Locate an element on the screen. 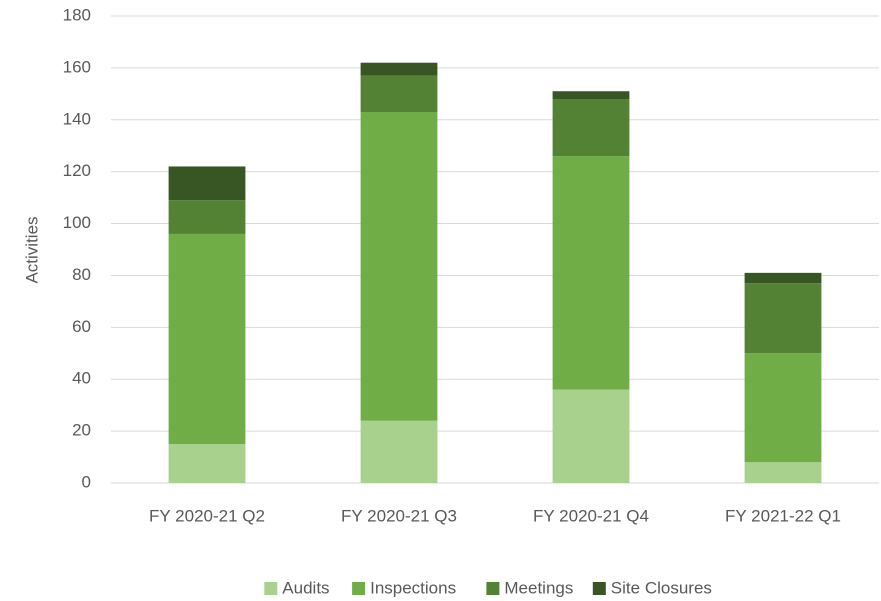 The height and width of the screenshot is (601, 881). x-tick-label: FY 2020-21 Q3 is located at coordinates (399, 515).